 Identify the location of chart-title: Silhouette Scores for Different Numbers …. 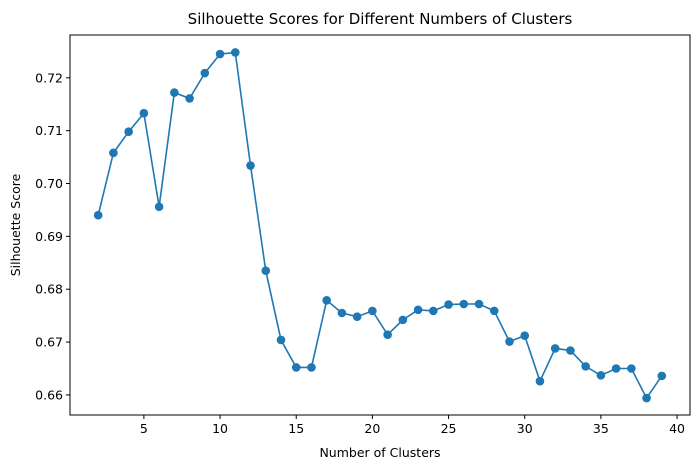
(380, 19).